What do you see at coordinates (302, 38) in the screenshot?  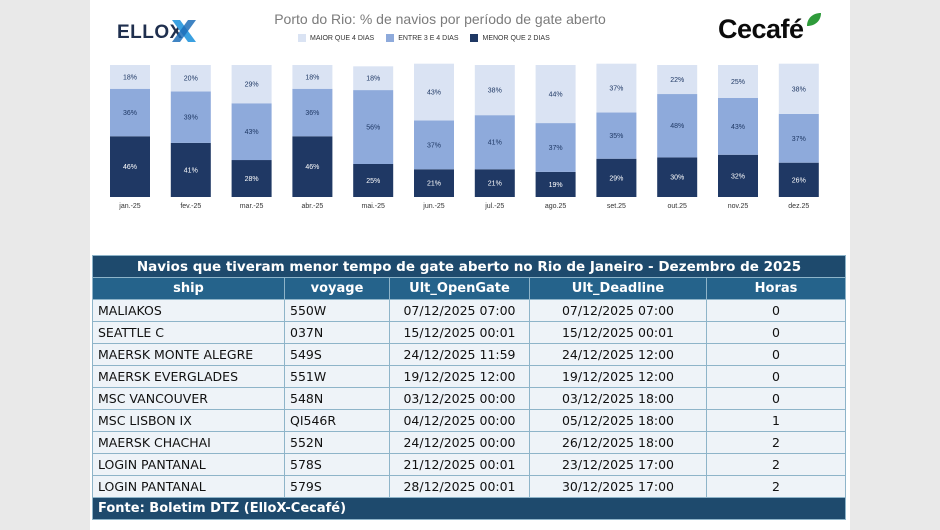 I see `legend-swatch-maior` at bounding box center [302, 38].